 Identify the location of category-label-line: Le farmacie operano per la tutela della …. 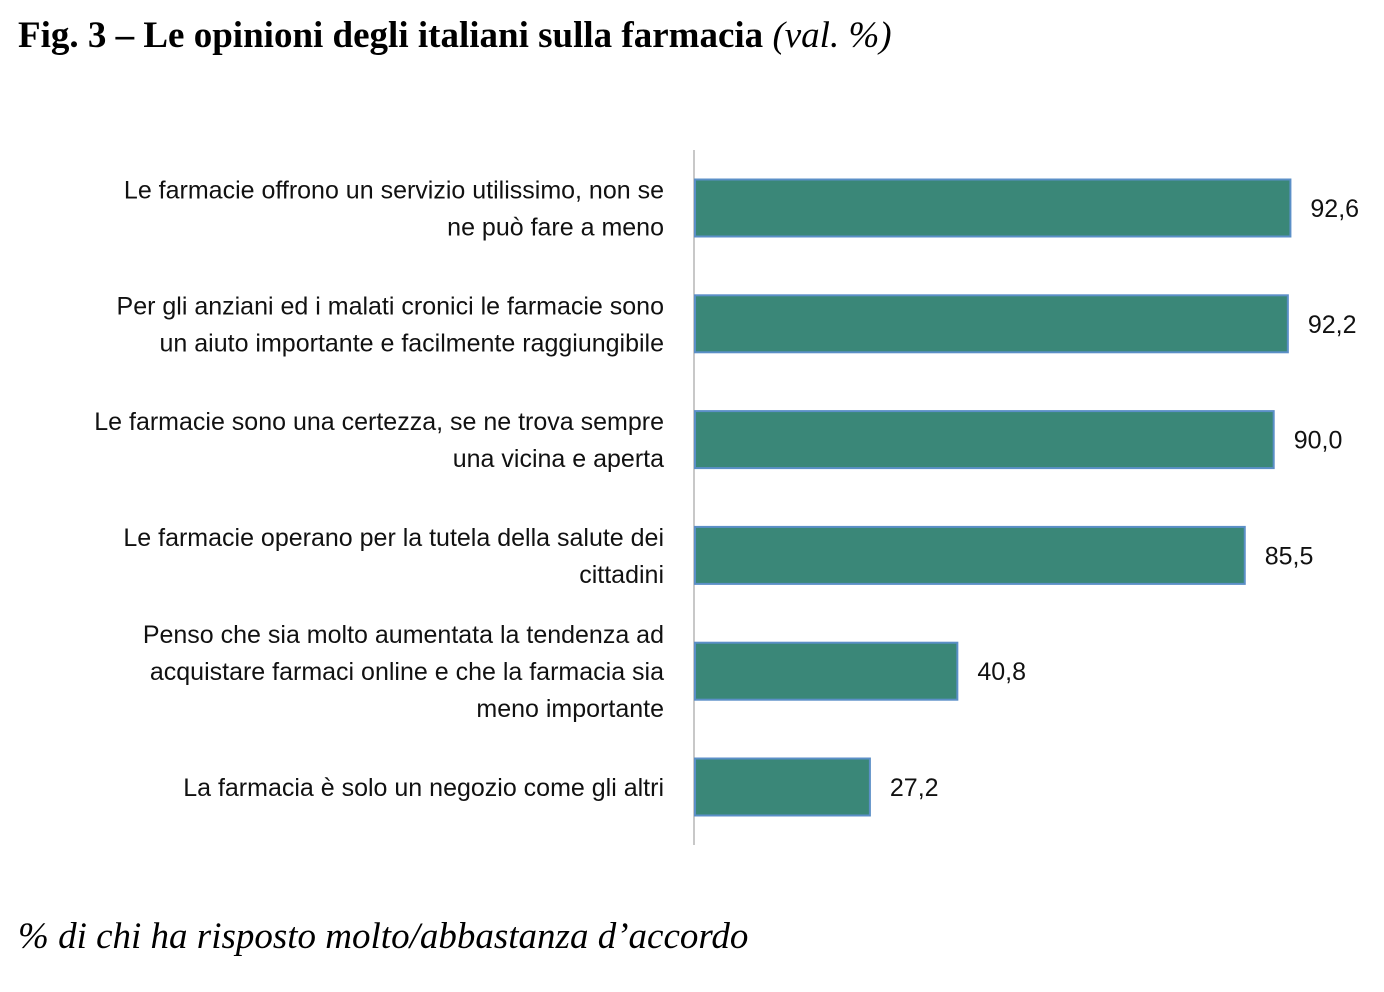
(393, 538).